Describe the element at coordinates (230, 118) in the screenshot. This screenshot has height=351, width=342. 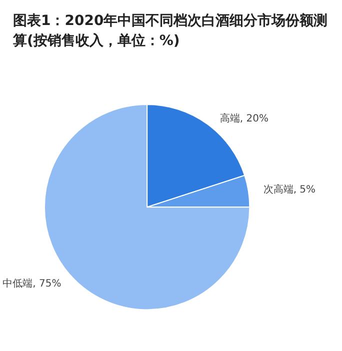
I see `slice-label: 高端` at that location.